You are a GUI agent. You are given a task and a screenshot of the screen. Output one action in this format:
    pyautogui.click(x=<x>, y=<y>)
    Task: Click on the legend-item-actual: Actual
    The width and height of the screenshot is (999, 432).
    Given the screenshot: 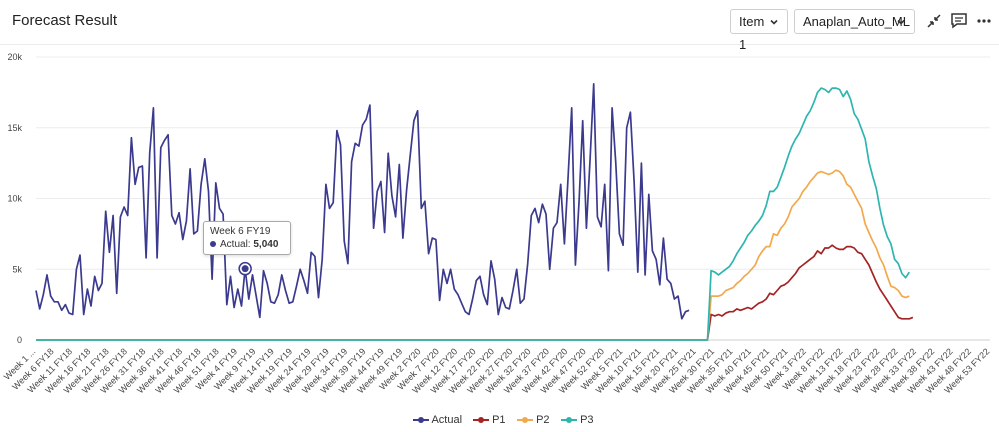 What is the action you would take?
    pyautogui.click(x=437, y=420)
    